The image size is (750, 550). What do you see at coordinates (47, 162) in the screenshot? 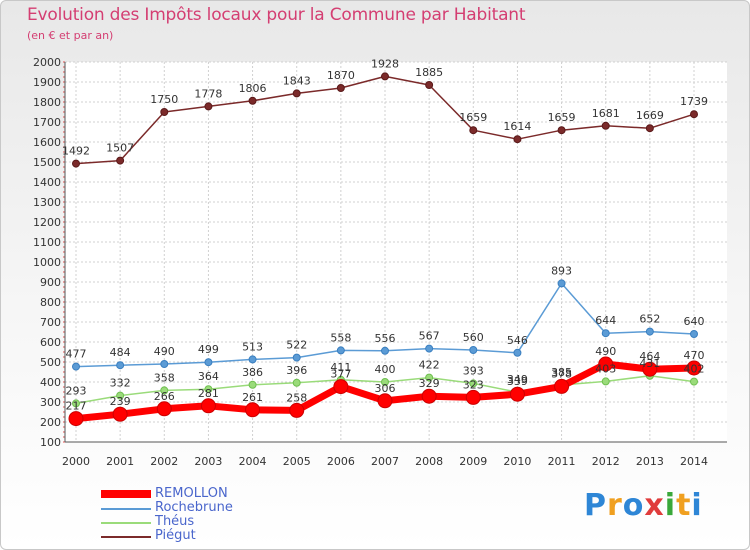
I see `y-tick-label-1500: 1500` at bounding box center [47, 162].